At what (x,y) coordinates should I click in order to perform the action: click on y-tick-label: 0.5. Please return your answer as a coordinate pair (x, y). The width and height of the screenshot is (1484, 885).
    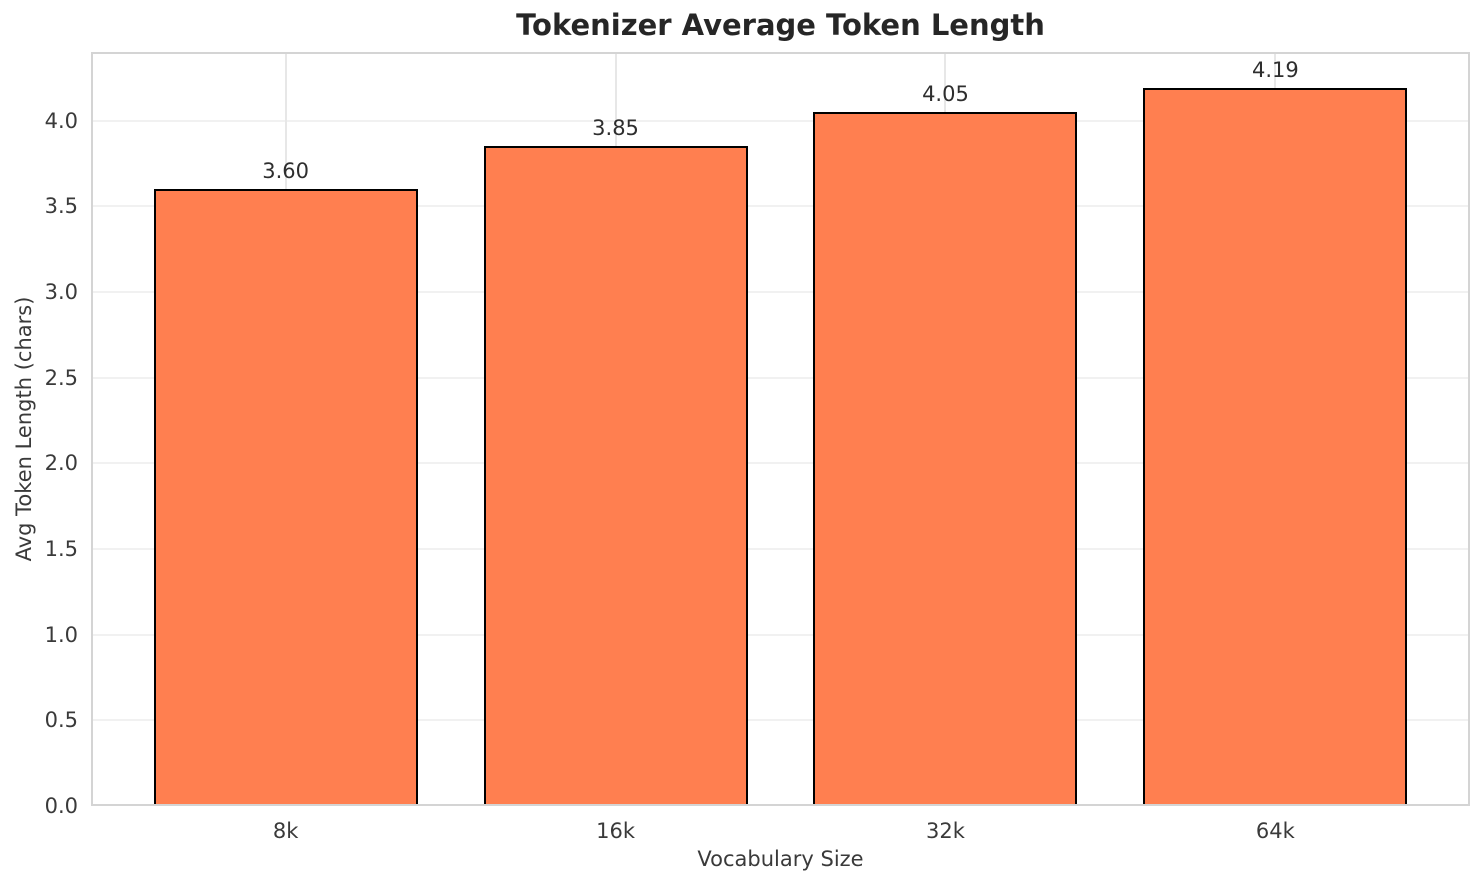
    Looking at the image, I should click on (61, 720).